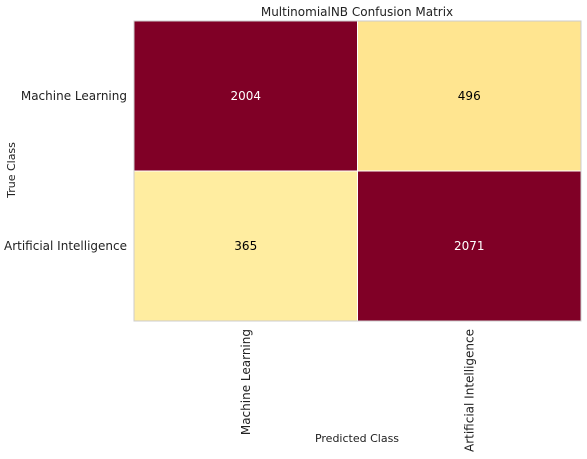 The width and height of the screenshot is (587, 459). I want to click on x-axis-label: Predicted Class, so click(357, 438).